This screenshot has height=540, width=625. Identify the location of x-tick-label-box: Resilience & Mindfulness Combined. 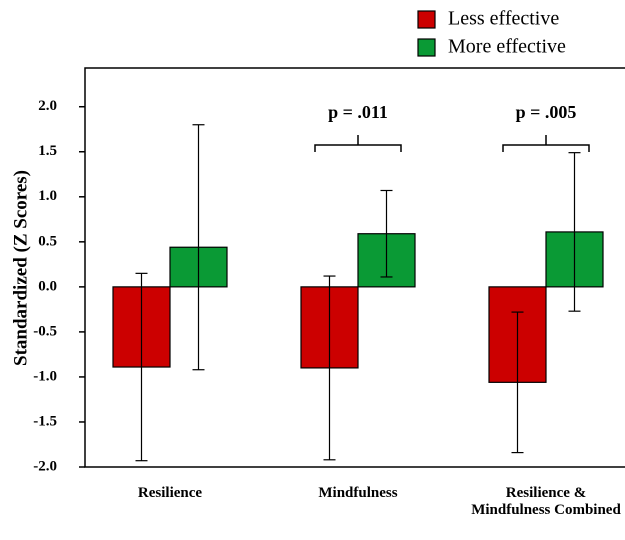
(546, 501).